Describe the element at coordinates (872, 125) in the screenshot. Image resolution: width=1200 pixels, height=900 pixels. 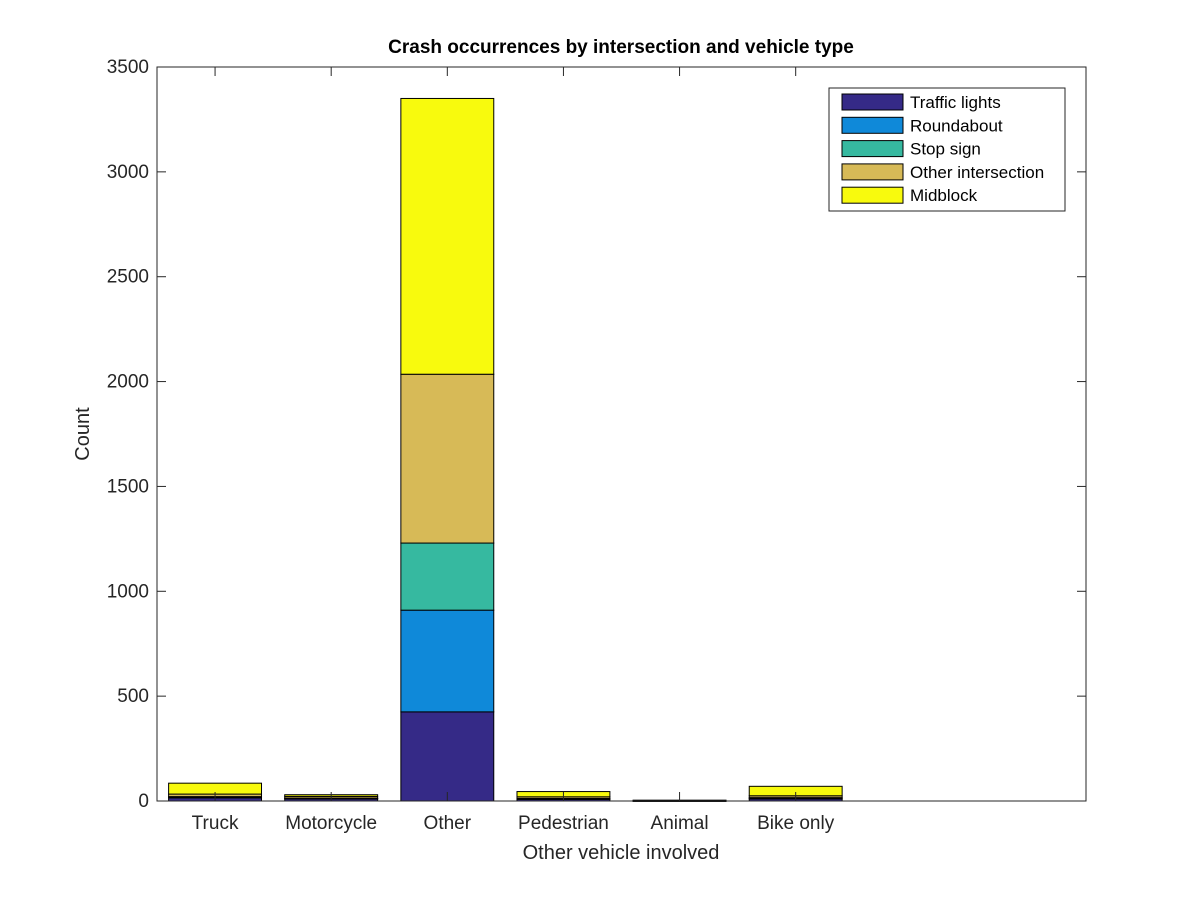
I see `legend-swatch-roundabout` at that location.